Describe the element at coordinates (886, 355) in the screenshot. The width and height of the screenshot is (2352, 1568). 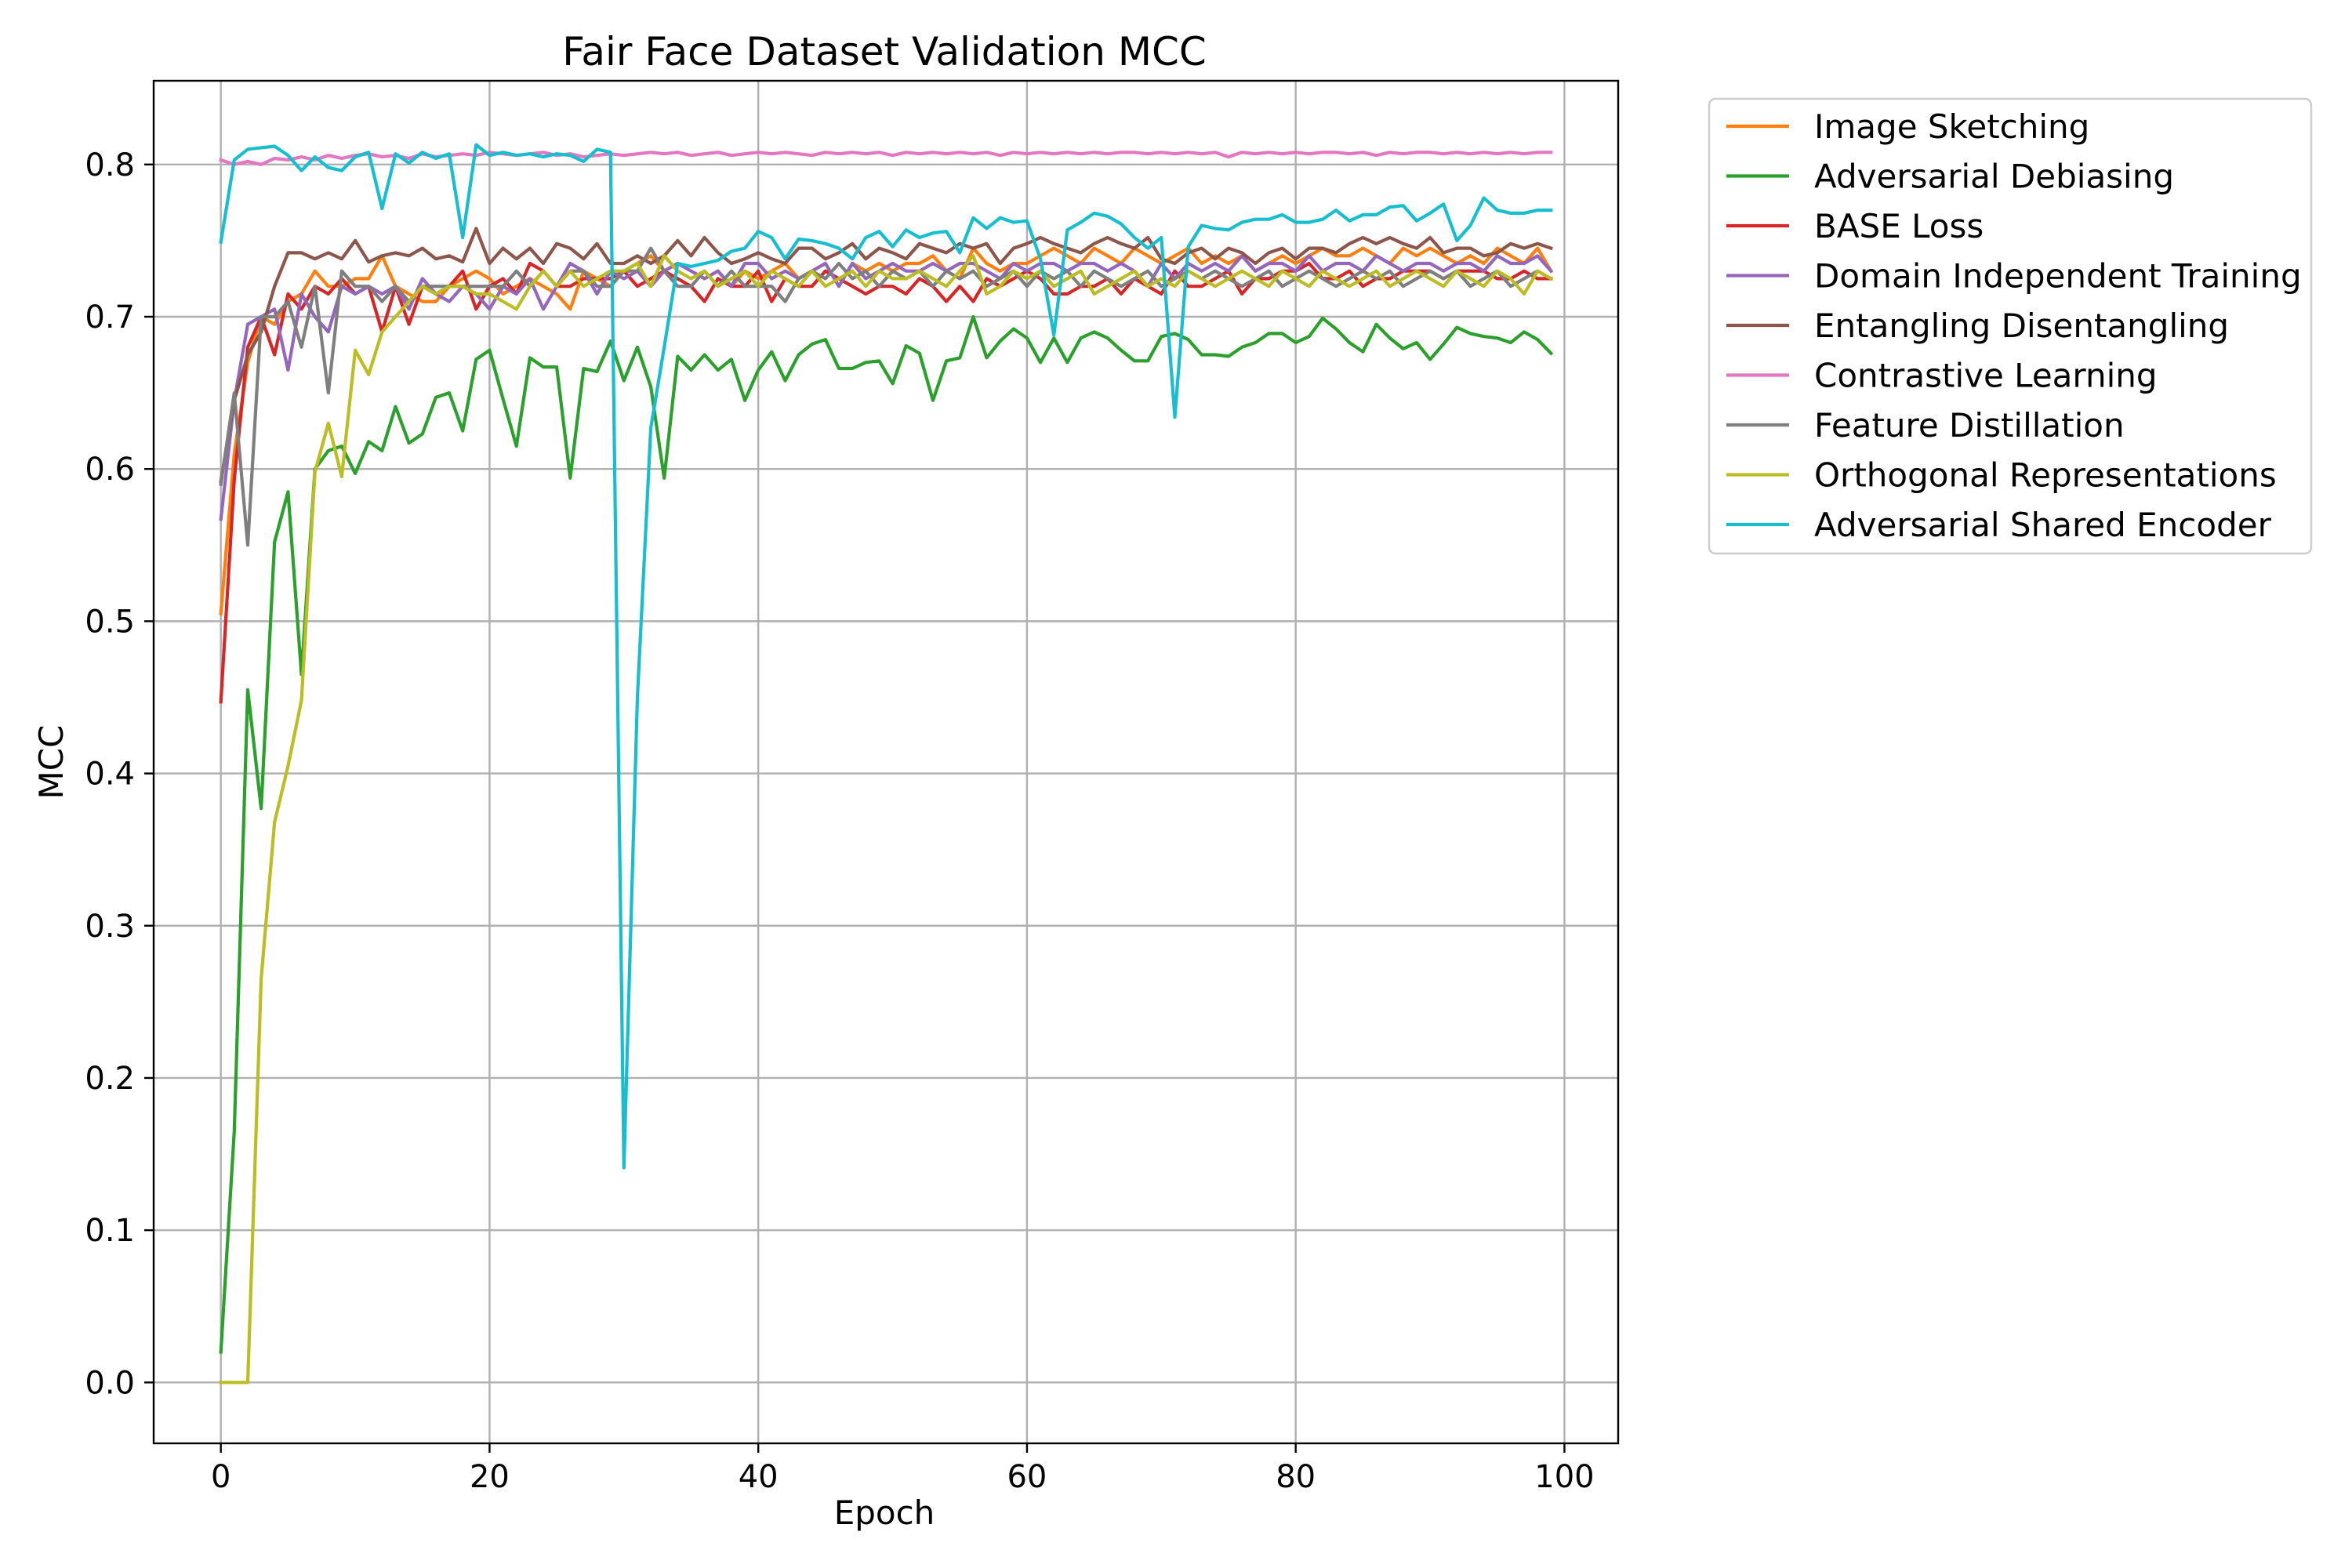
I see `series-line-entangling-disentangling` at that location.